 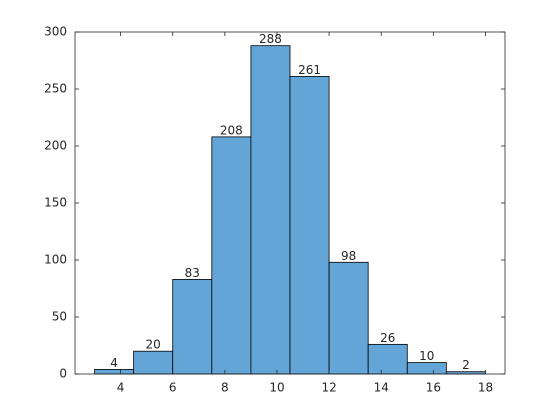 What do you see at coordinates (55, 146) in the screenshot?
I see `y-tick-label: 200` at bounding box center [55, 146].